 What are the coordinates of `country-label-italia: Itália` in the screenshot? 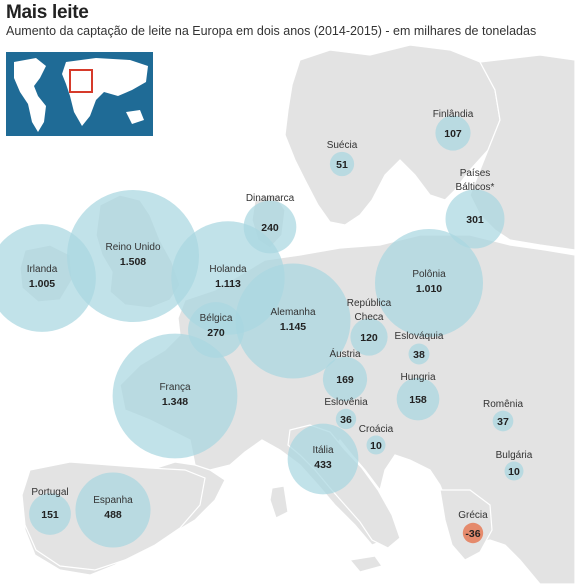 It's located at (323, 450).